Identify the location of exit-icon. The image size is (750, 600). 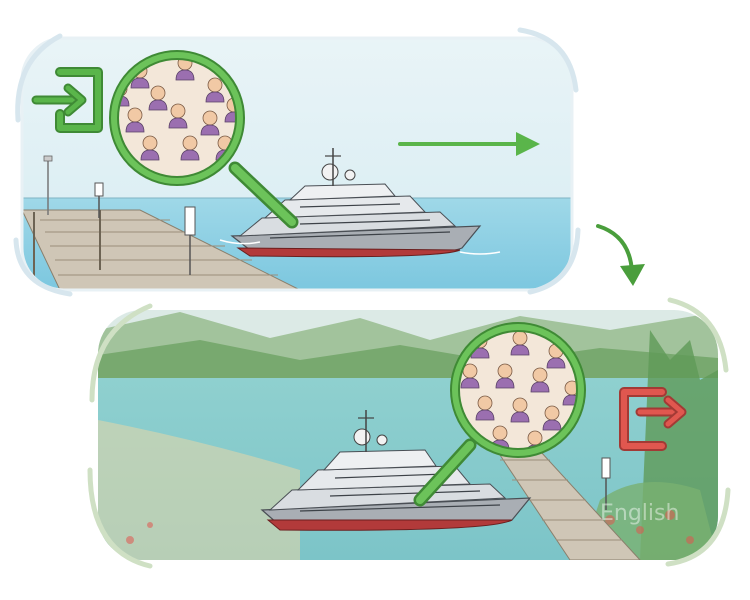
(653, 419).